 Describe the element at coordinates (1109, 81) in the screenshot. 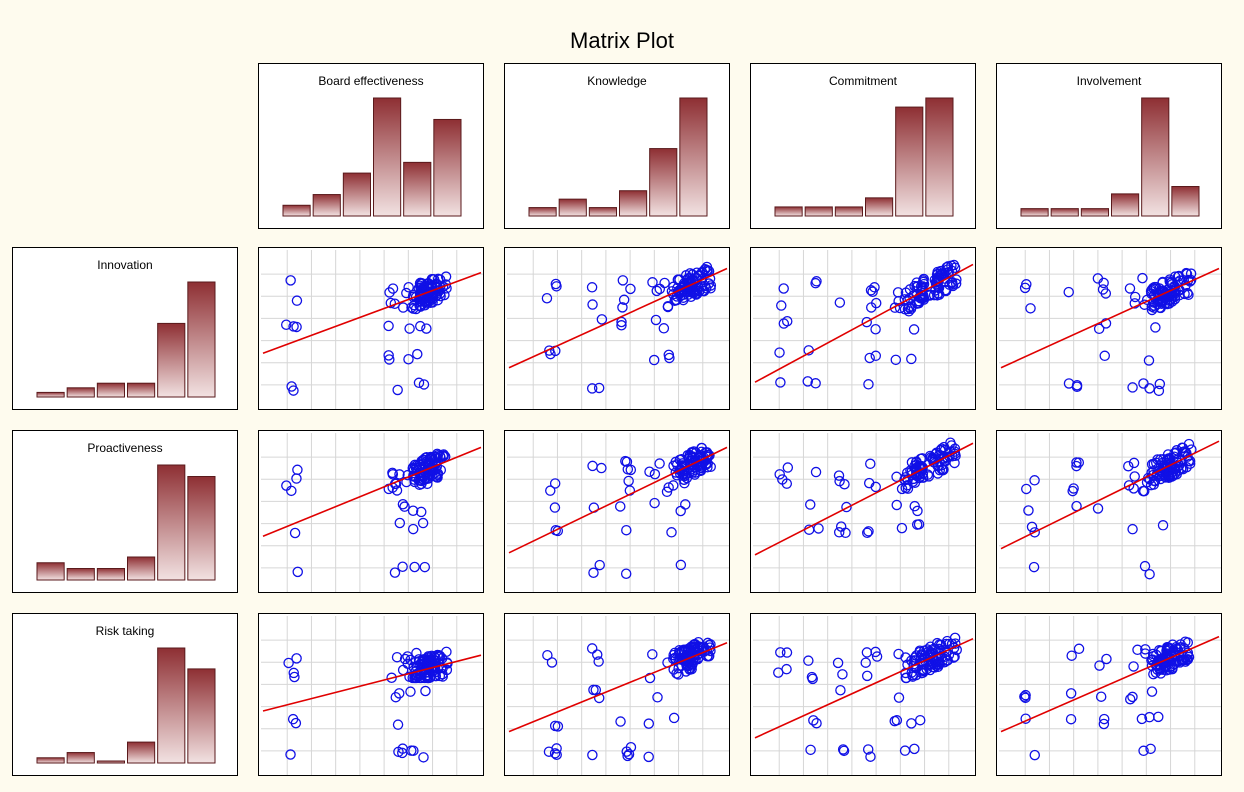

I see `histogram-label: Involvement` at that location.